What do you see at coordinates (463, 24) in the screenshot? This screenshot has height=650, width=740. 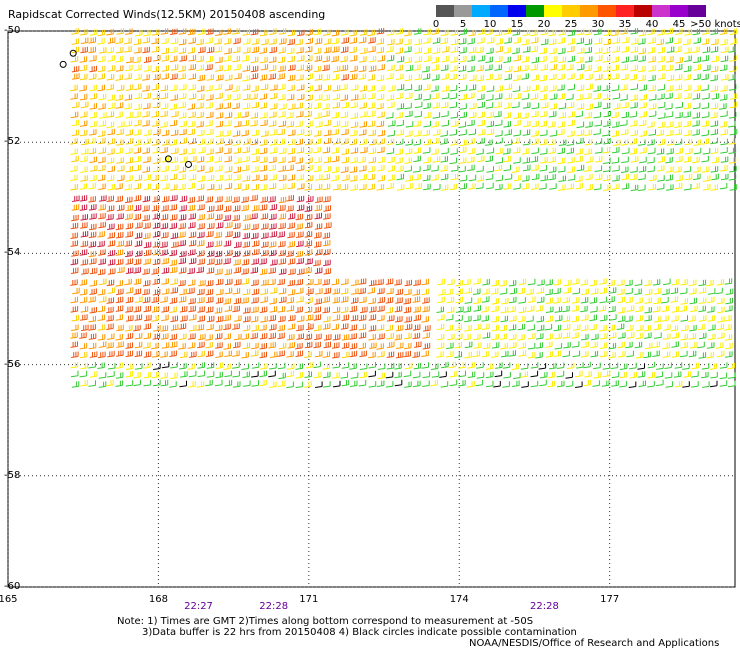 I see `legend-label: 5` at bounding box center [463, 24].